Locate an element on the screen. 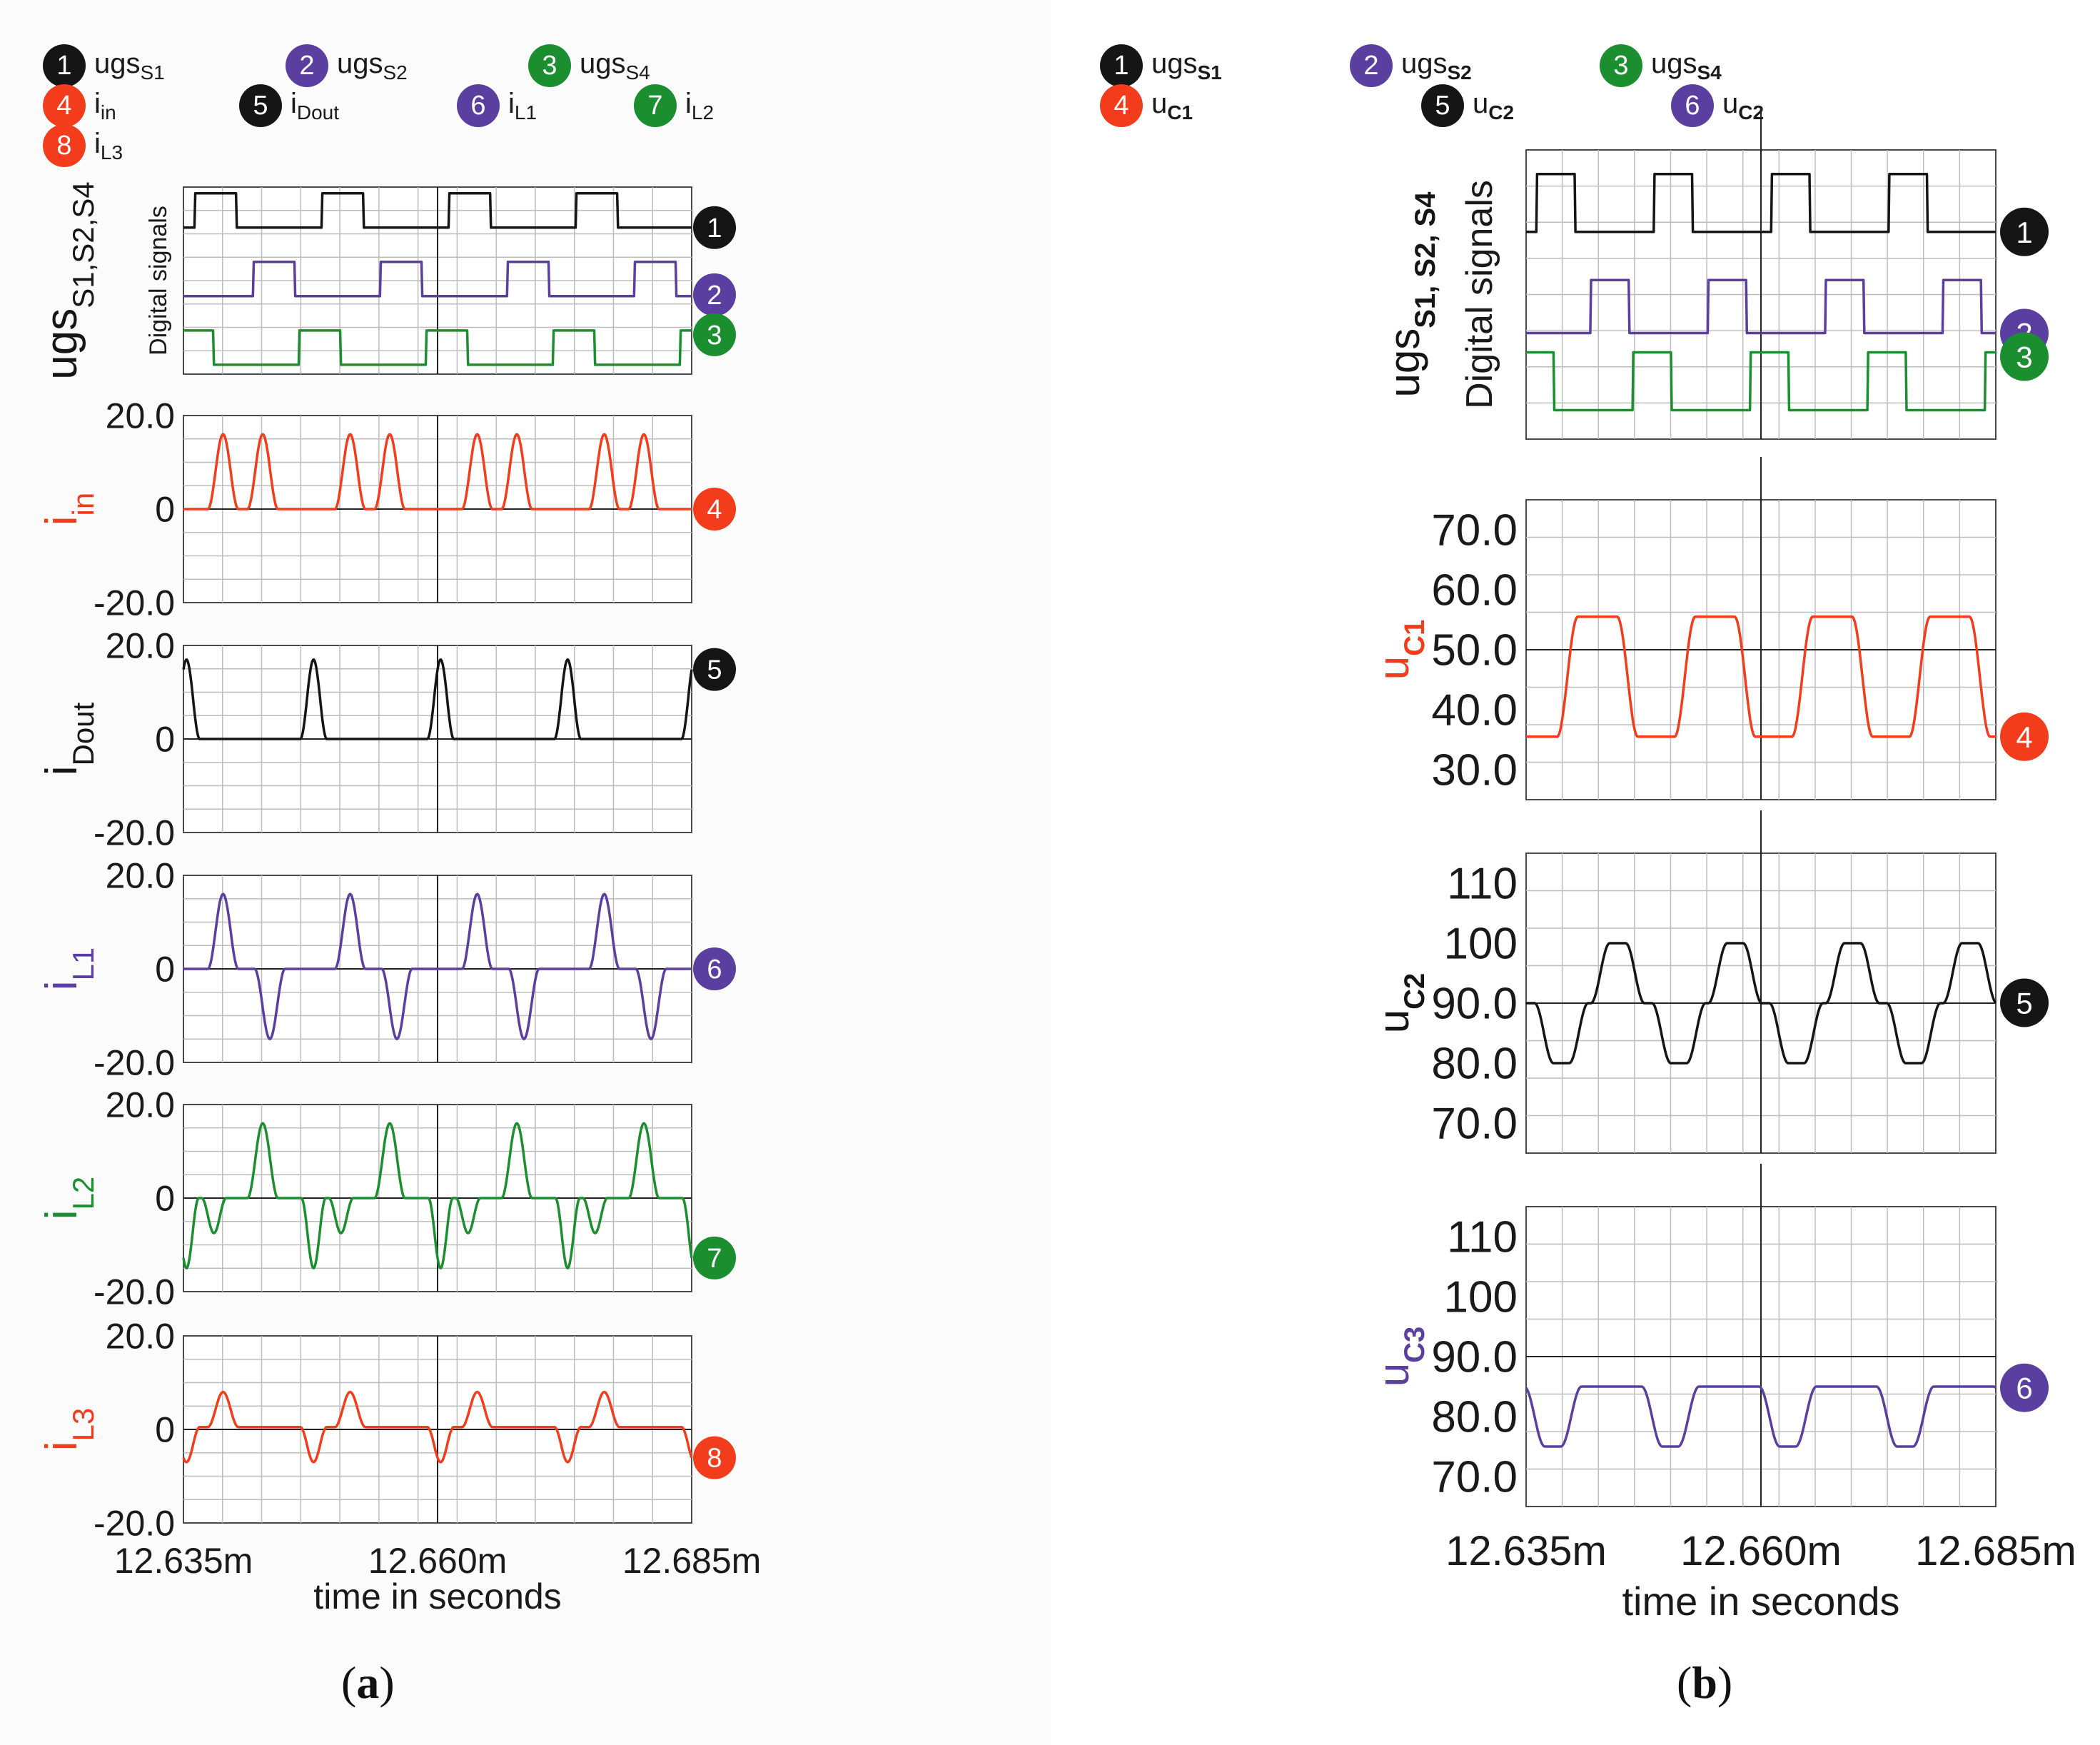  ylabel-b-1: uC1 is located at coordinates (1400, 650).